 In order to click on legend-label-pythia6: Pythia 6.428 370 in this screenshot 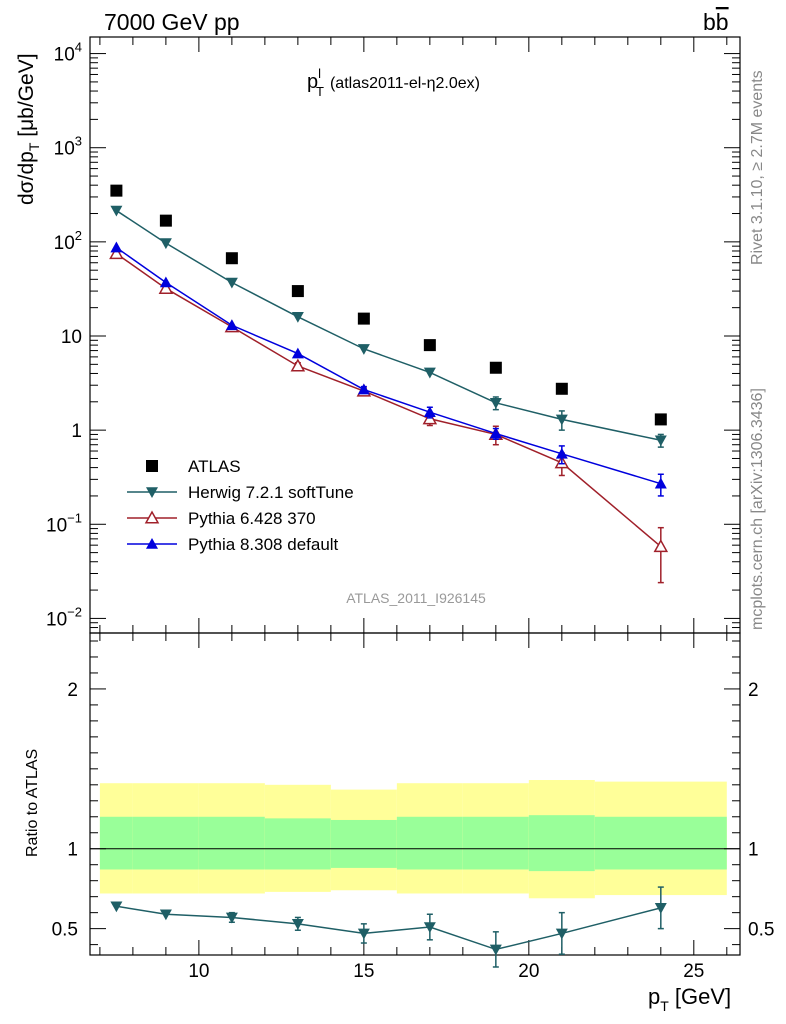, I will do `click(252, 518)`.